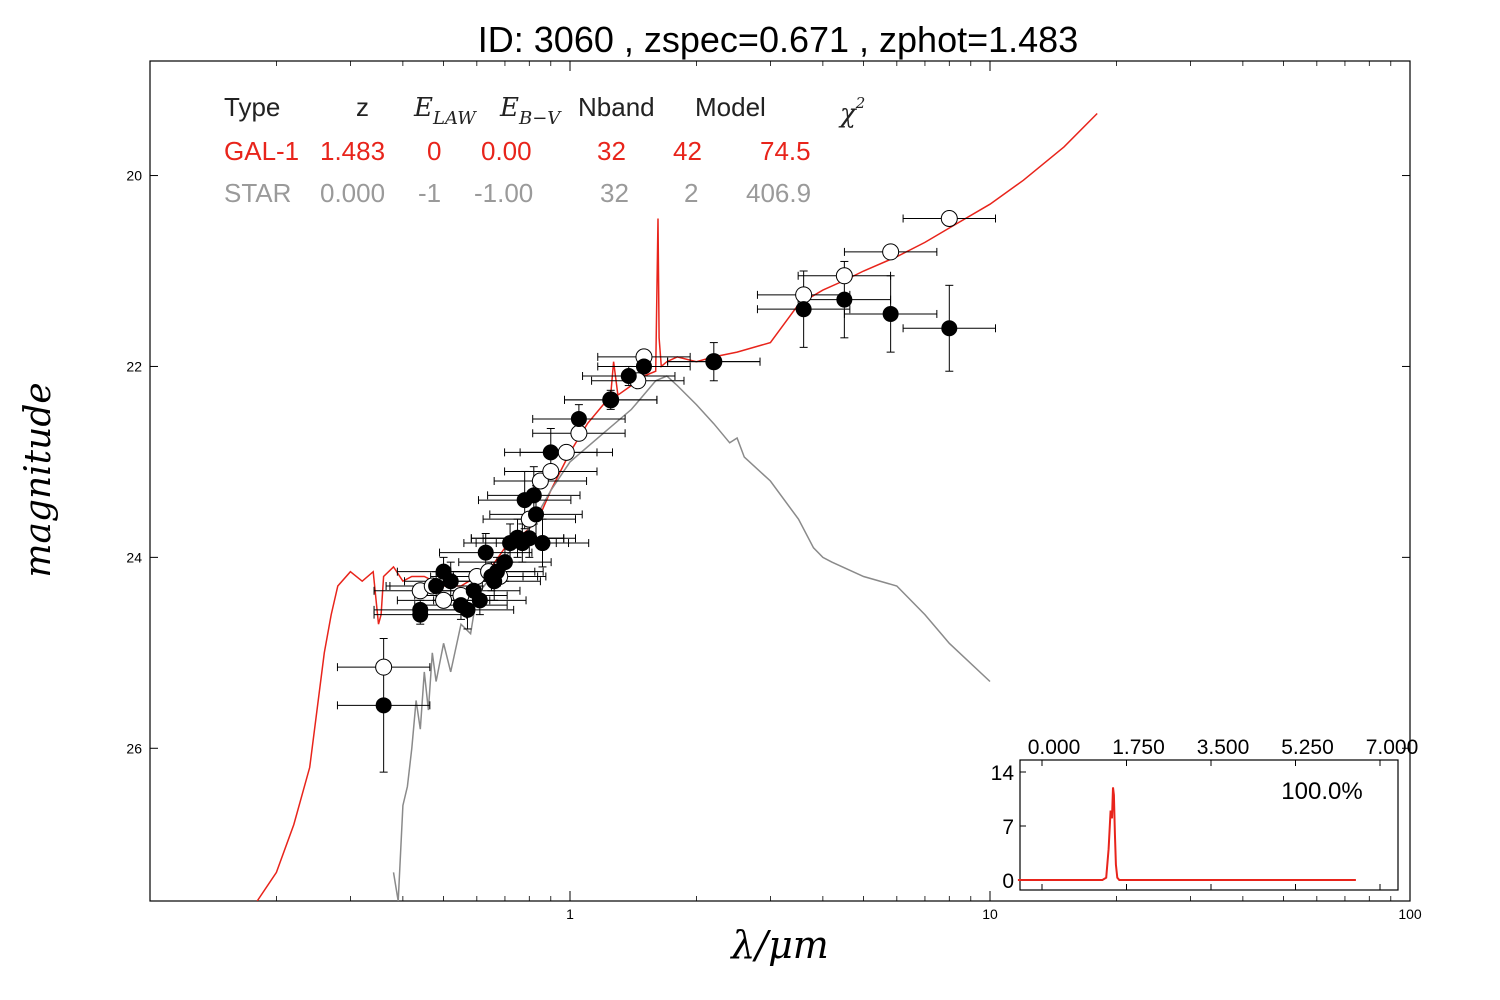 The width and height of the screenshot is (1500, 1000). What do you see at coordinates (362, 107) in the screenshot?
I see `header-z: z` at bounding box center [362, 107].